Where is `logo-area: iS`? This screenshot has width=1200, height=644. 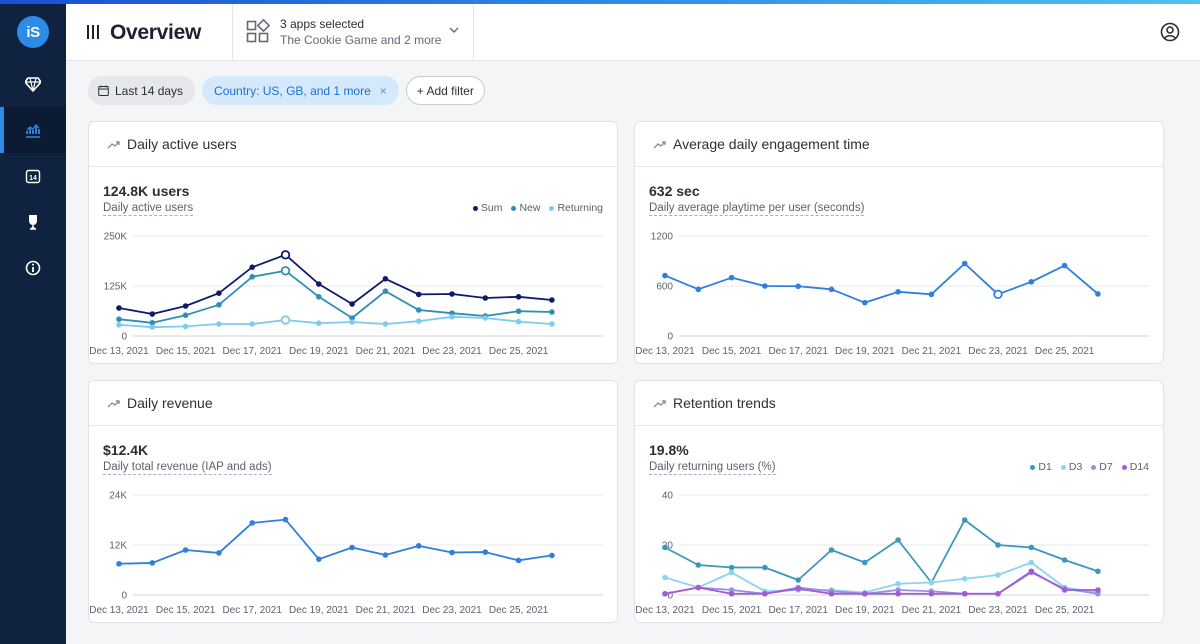 logo-area: iS is located at coordinates (33, 32).